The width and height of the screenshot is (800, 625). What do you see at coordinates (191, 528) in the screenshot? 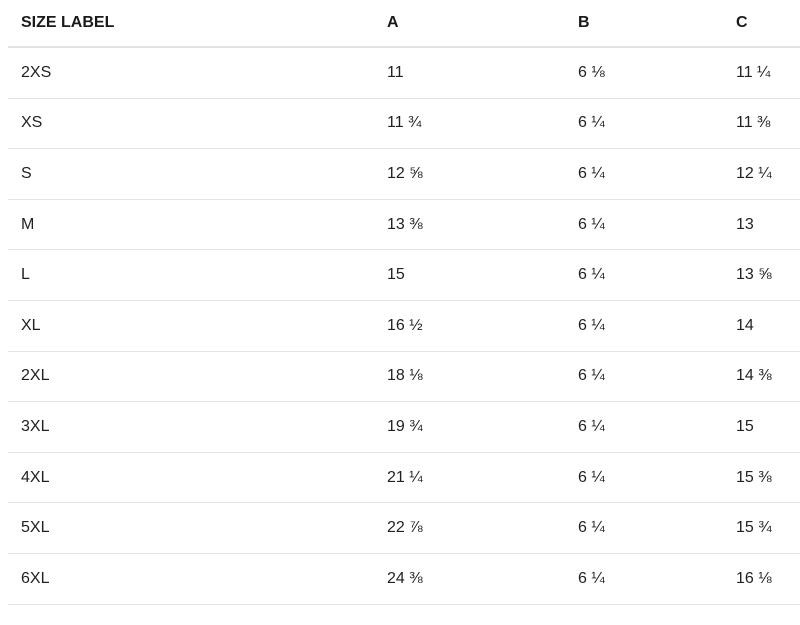
I see `size-cell: 5XL` at bounding box center [191, 528].